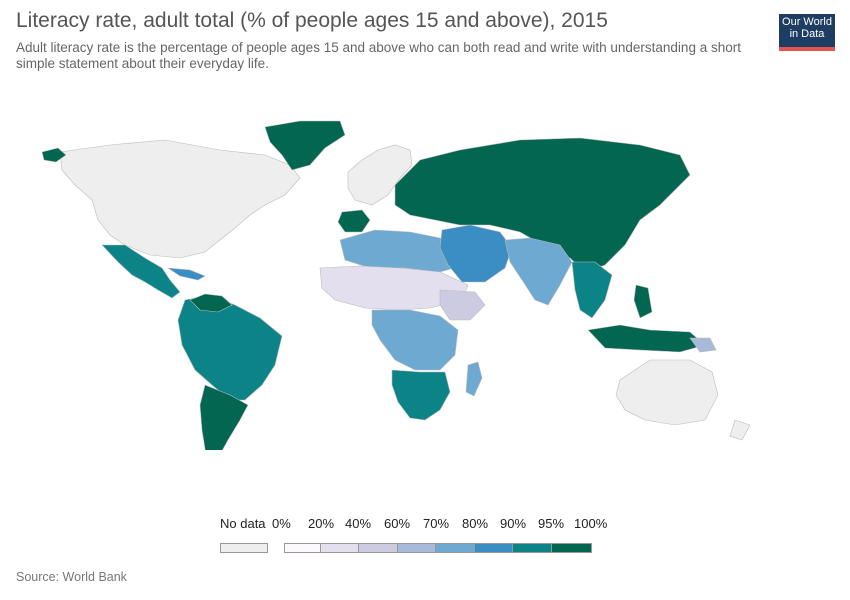 The height and width of the screenshot is (600, 850). Describe the element at coordinates (807, 49) in the screenshot. I see `logo-accent-bar` at that location.